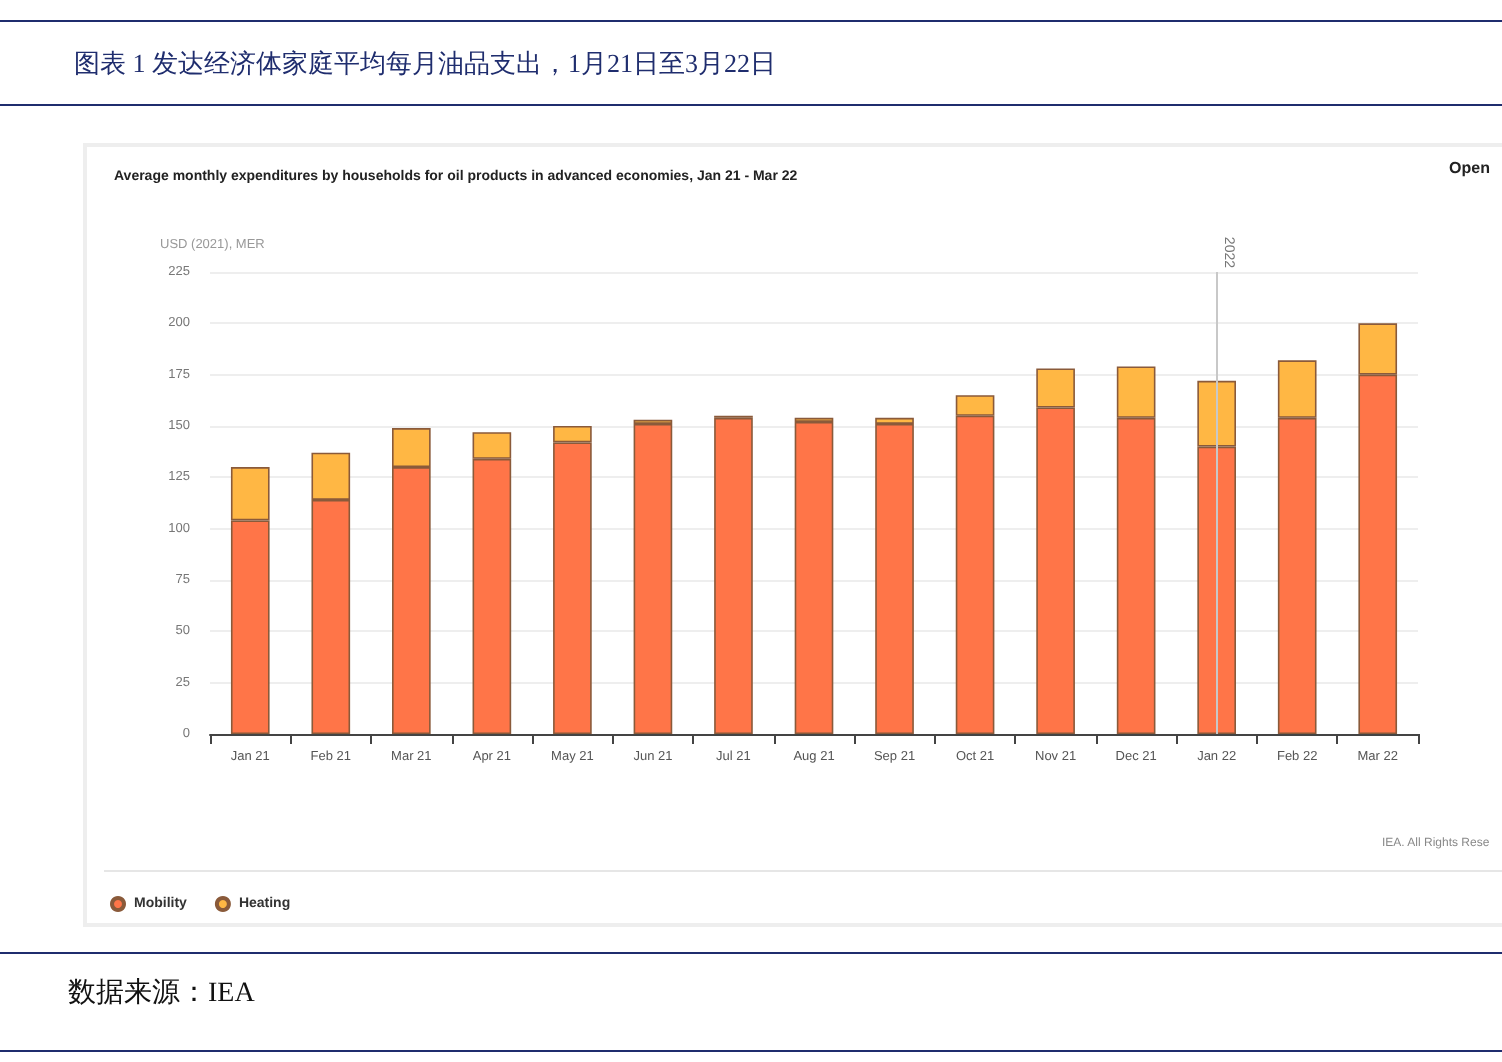 This screenshot has width=1502, height=1062. What do you see at coordinates (1470, 168) in the screenshot?
I see `text: Open` at bounding box center [1470, 168].